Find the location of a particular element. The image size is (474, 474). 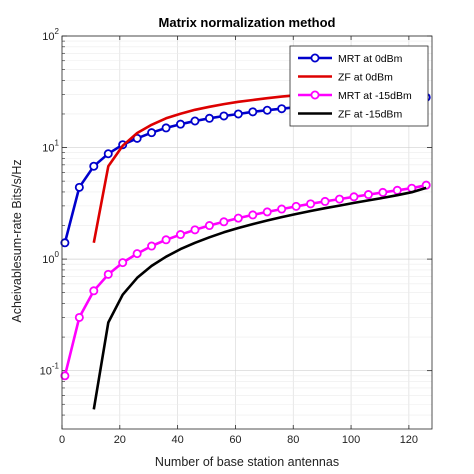

y-tick-exponent: 0 is located at coordinates (57, 254).